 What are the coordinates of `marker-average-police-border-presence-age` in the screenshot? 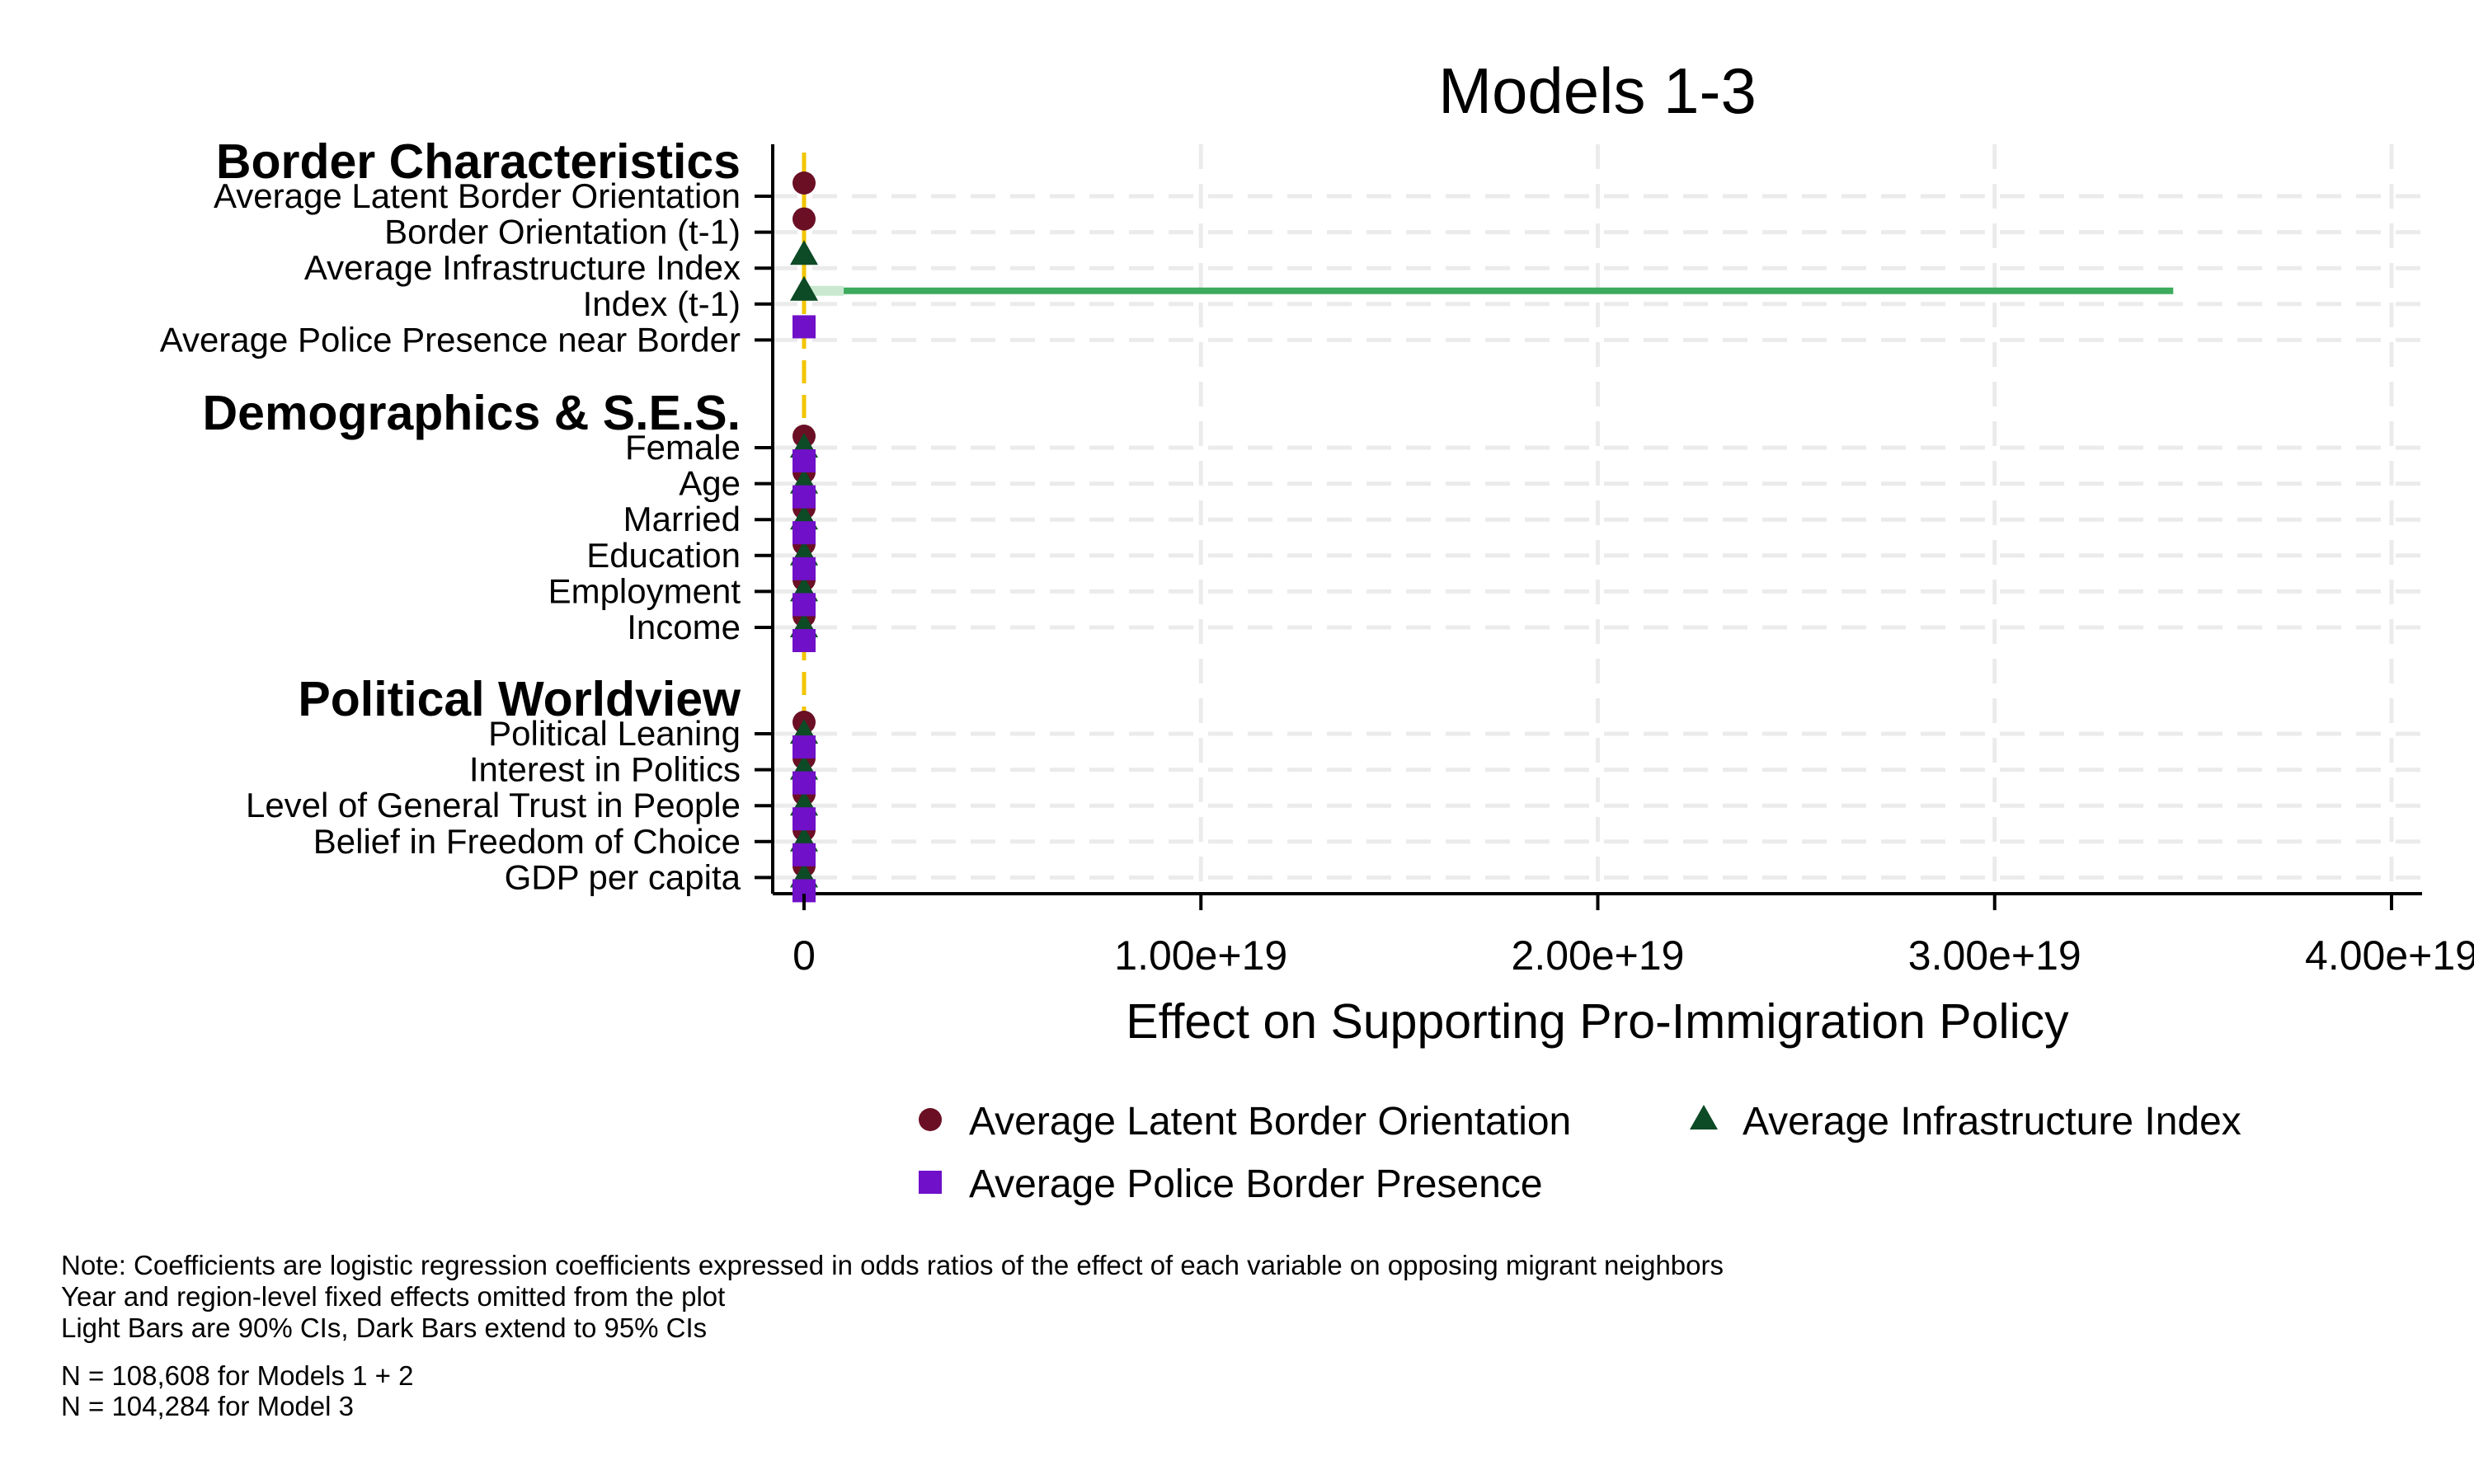 It's located at (804, 497).